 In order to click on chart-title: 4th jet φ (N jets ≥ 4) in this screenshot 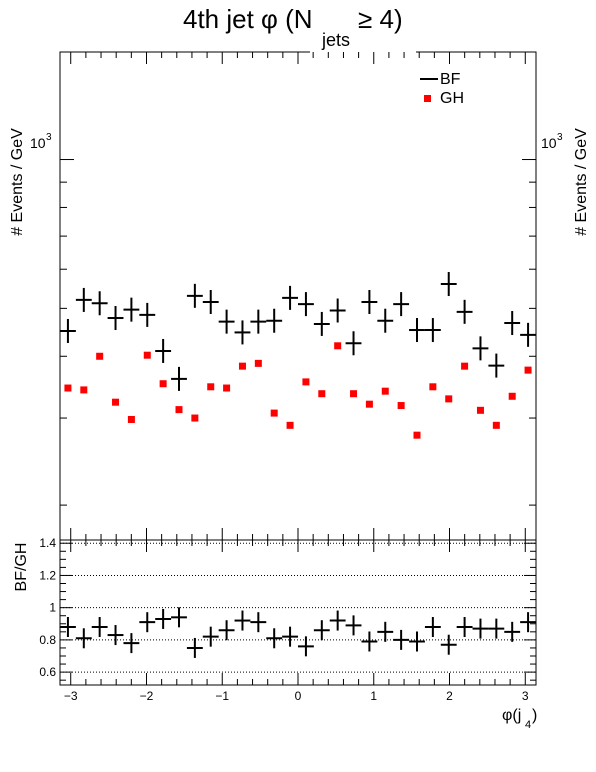, I will do `click(293, 27)`.